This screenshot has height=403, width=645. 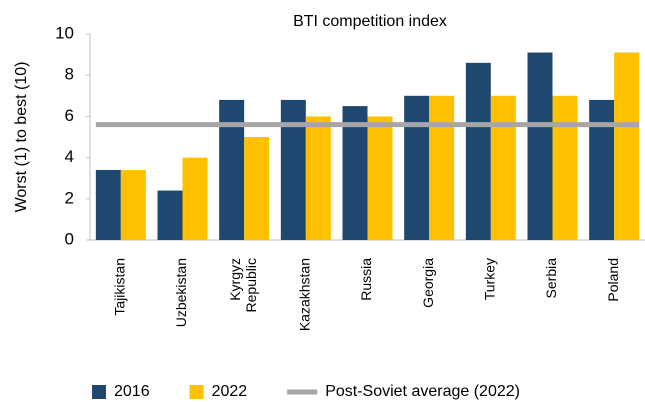 I want to click on x-tick-label: Poland, so click(x=613, y=280).